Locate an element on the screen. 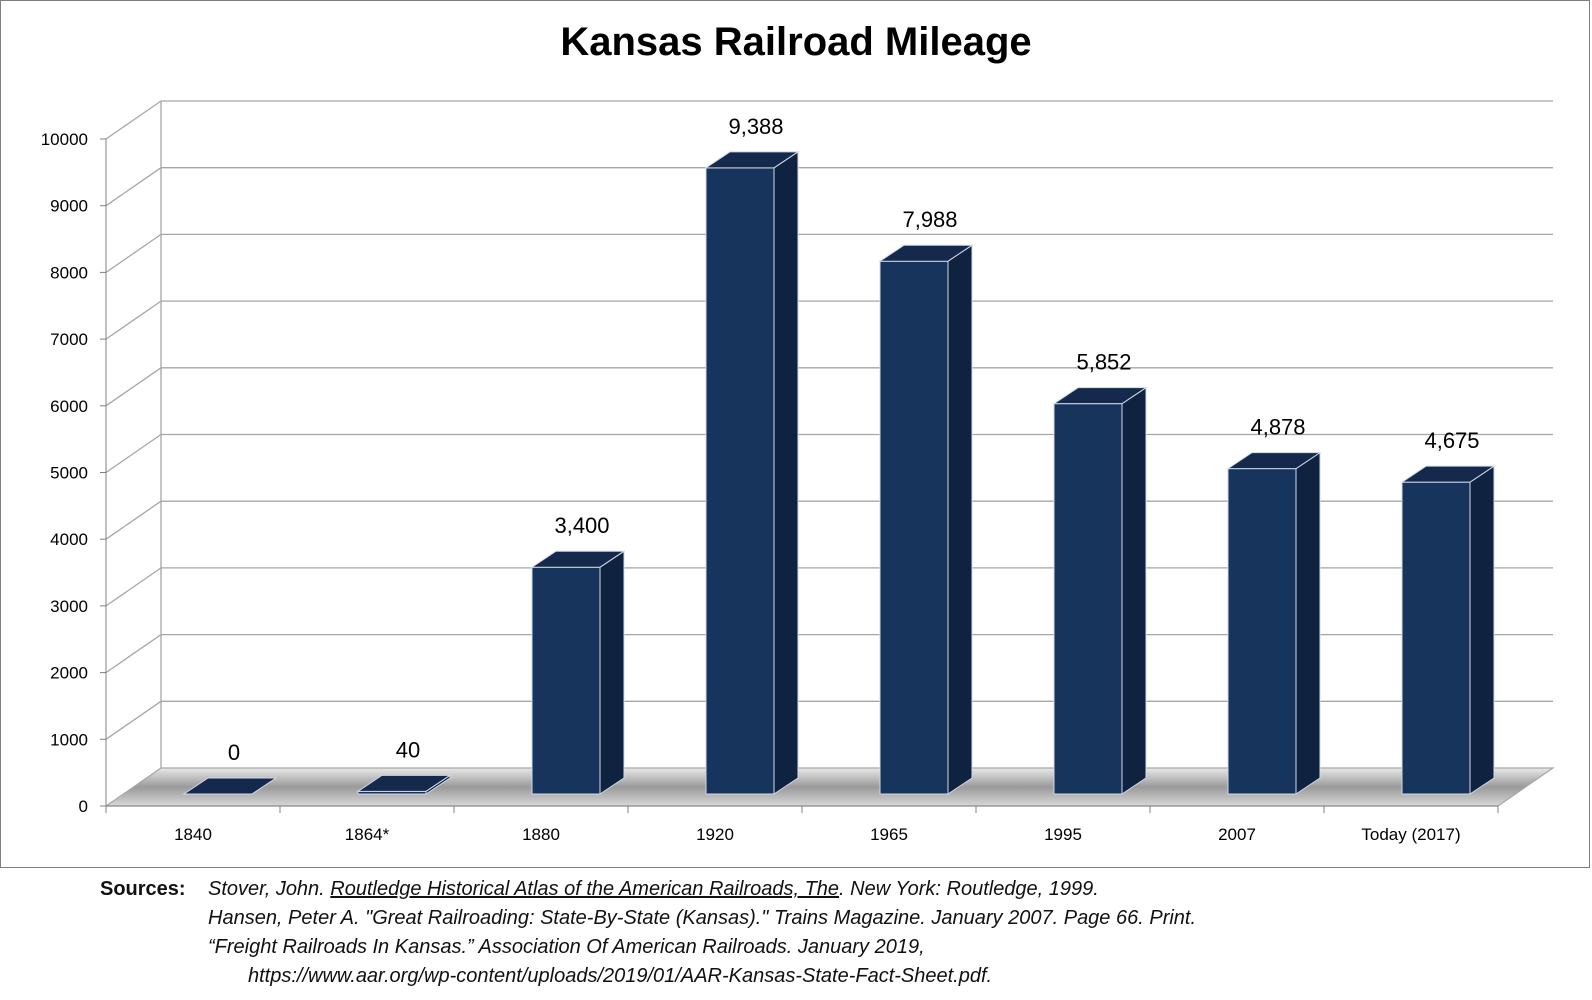 This screenshot has width=1592, height=1000. chart-floor is located at coordinates (829, 787).